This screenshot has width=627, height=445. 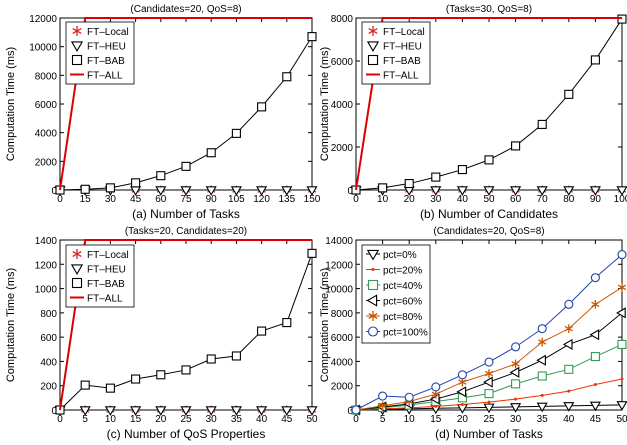 I want to click on legend-label: FT–HEU, so click(x=402, y=47).